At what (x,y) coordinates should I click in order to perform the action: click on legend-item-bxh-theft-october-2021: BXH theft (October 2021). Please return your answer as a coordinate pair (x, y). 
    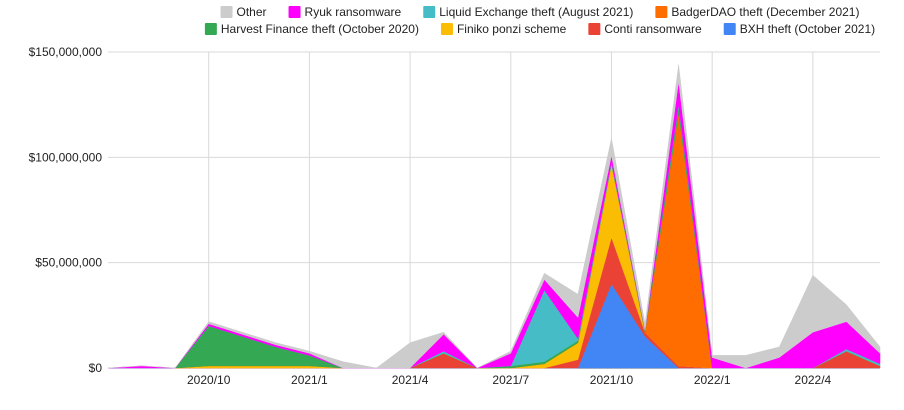
    Looking at the image, I should click on (799, 29).